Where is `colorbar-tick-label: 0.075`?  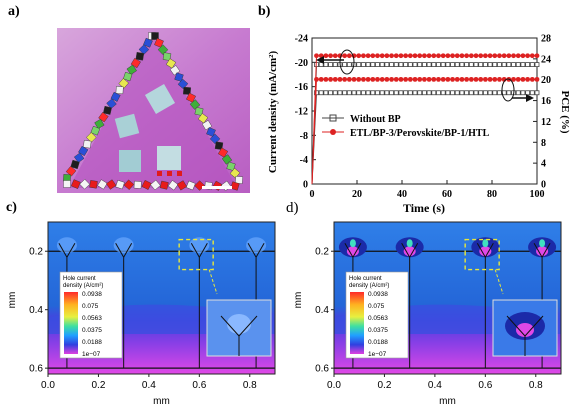 colorbar-tick-label: 0.075 is located at coordinates (376, 306).